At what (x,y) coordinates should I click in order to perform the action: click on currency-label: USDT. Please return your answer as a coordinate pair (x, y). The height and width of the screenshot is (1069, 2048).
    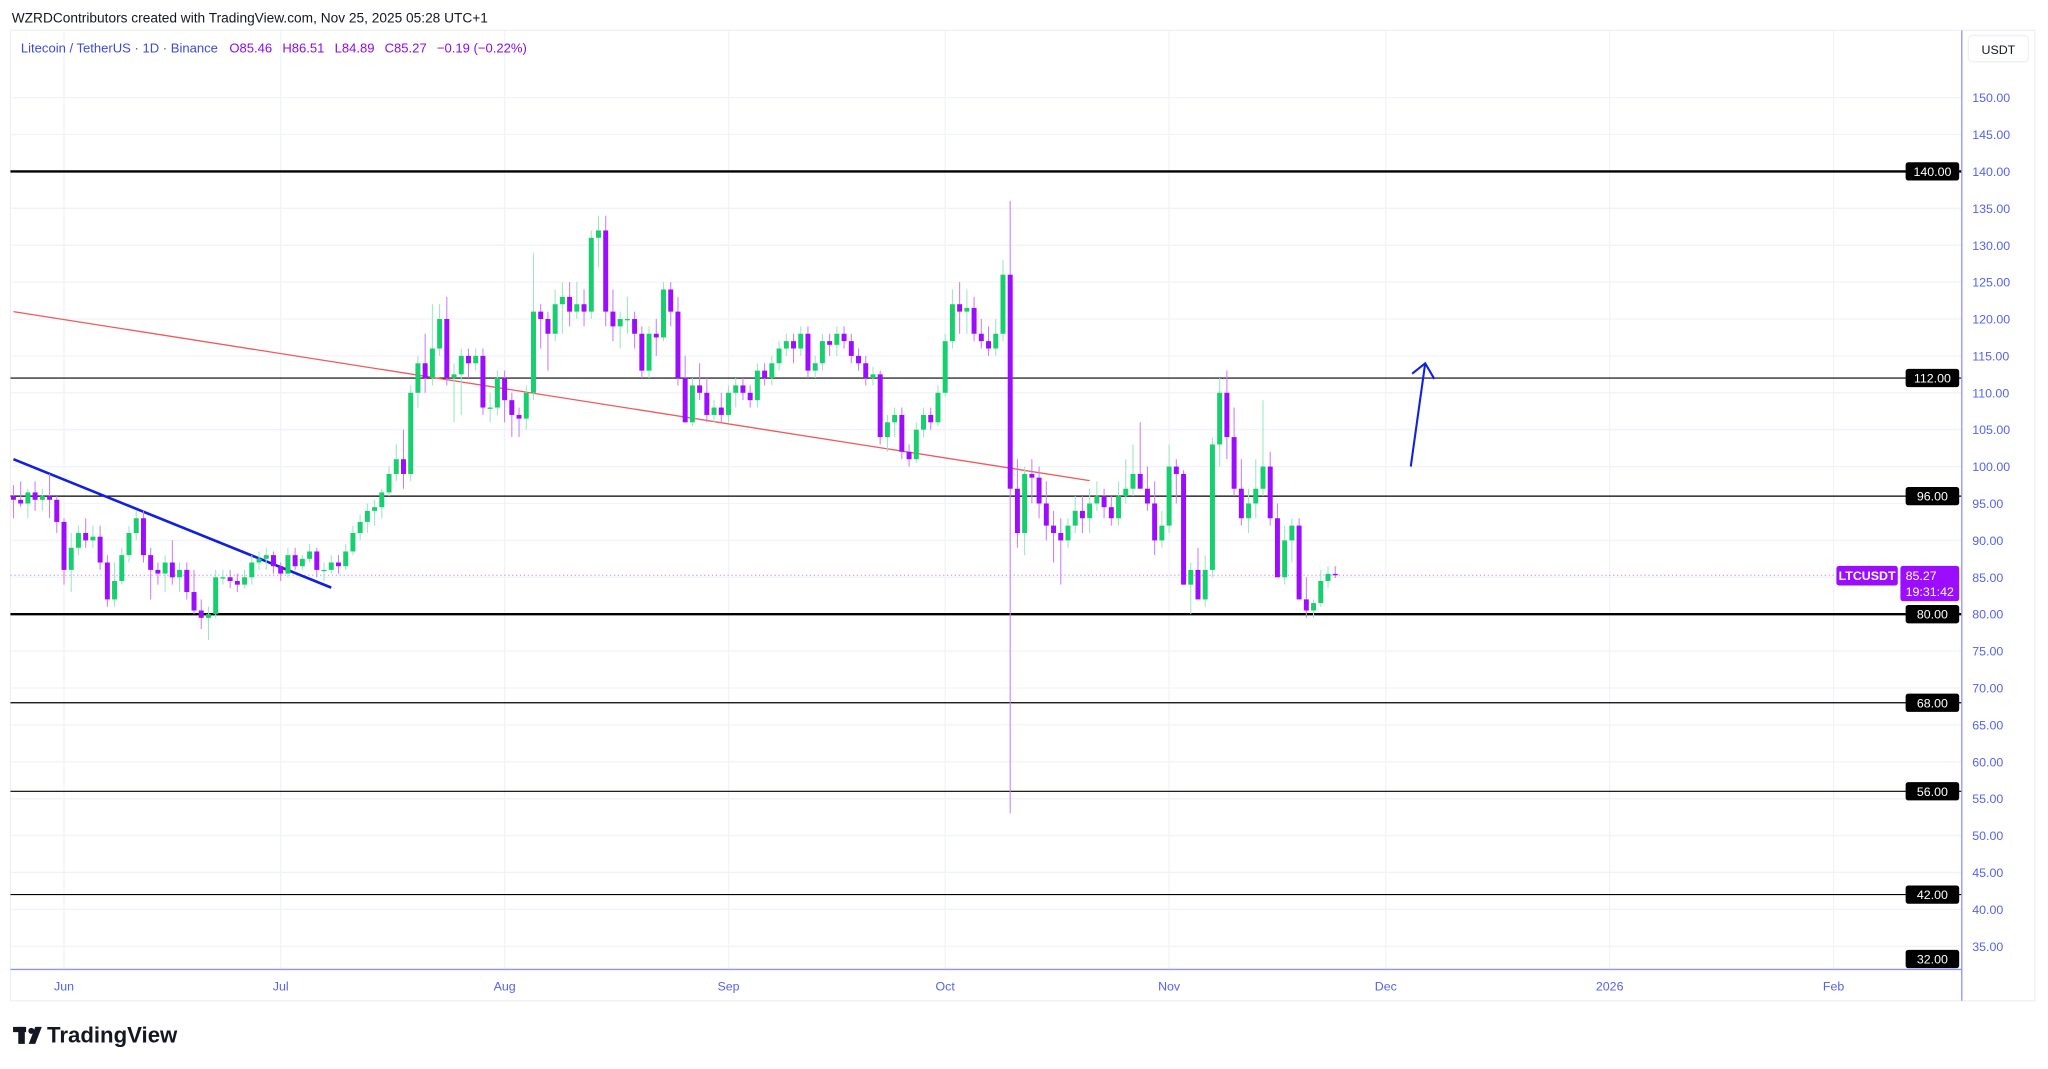
    Looking at the image, I should click on (1999, 50).